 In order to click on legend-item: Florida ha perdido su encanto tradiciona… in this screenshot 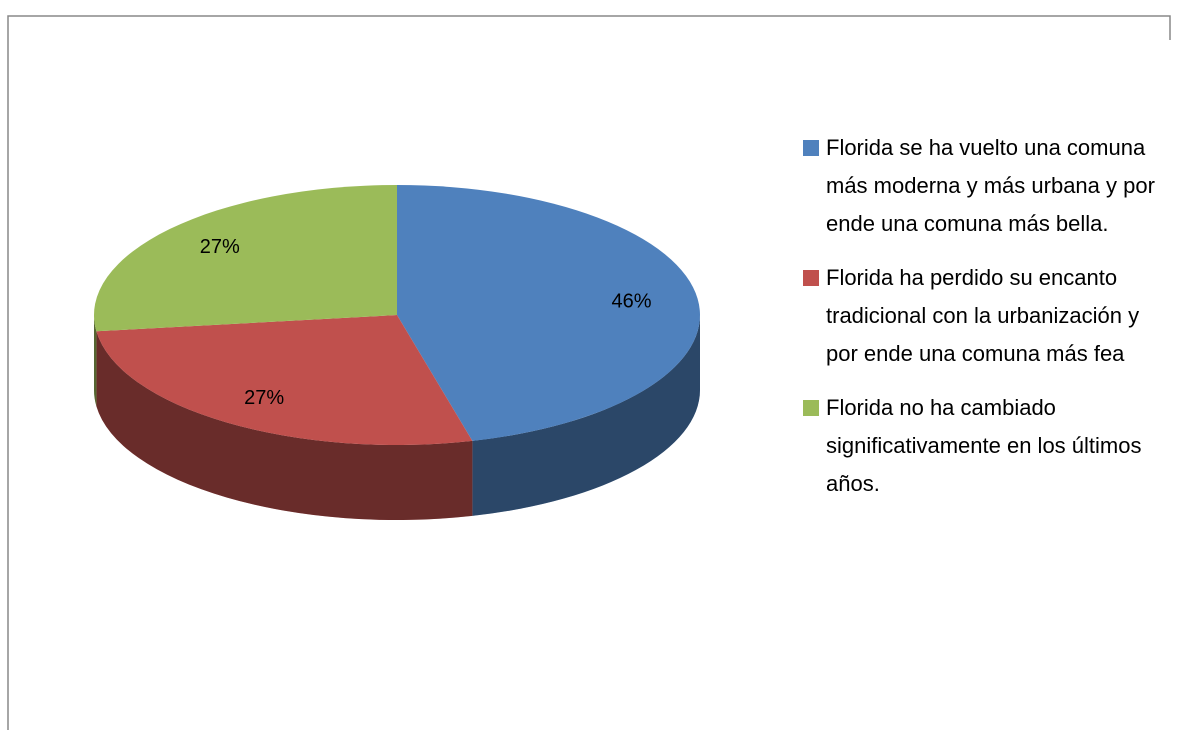, I will do `click(983, 316)`.